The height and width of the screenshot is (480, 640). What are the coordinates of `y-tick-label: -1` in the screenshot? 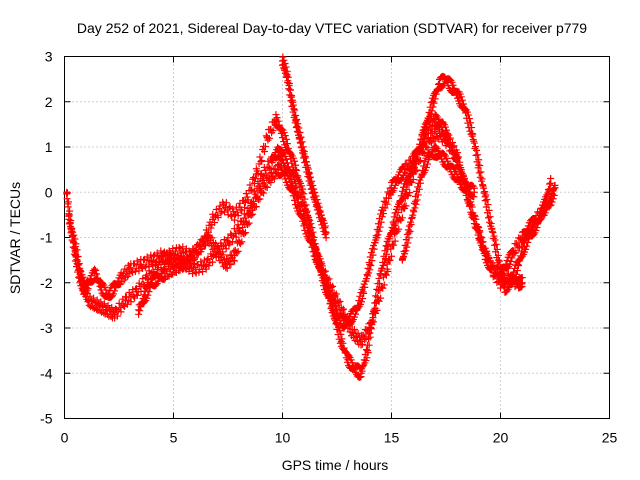 It's located at (46, 238).